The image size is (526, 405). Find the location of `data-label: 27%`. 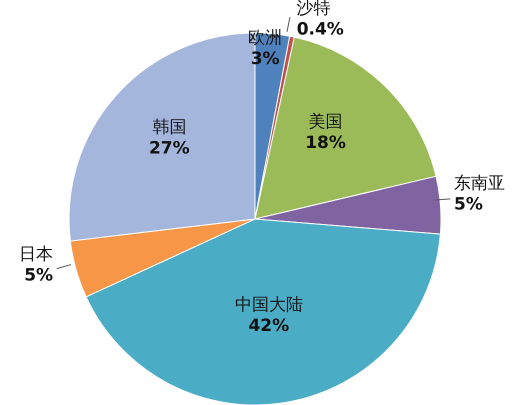

data-label: 27% is located at coordinates (169, 148).